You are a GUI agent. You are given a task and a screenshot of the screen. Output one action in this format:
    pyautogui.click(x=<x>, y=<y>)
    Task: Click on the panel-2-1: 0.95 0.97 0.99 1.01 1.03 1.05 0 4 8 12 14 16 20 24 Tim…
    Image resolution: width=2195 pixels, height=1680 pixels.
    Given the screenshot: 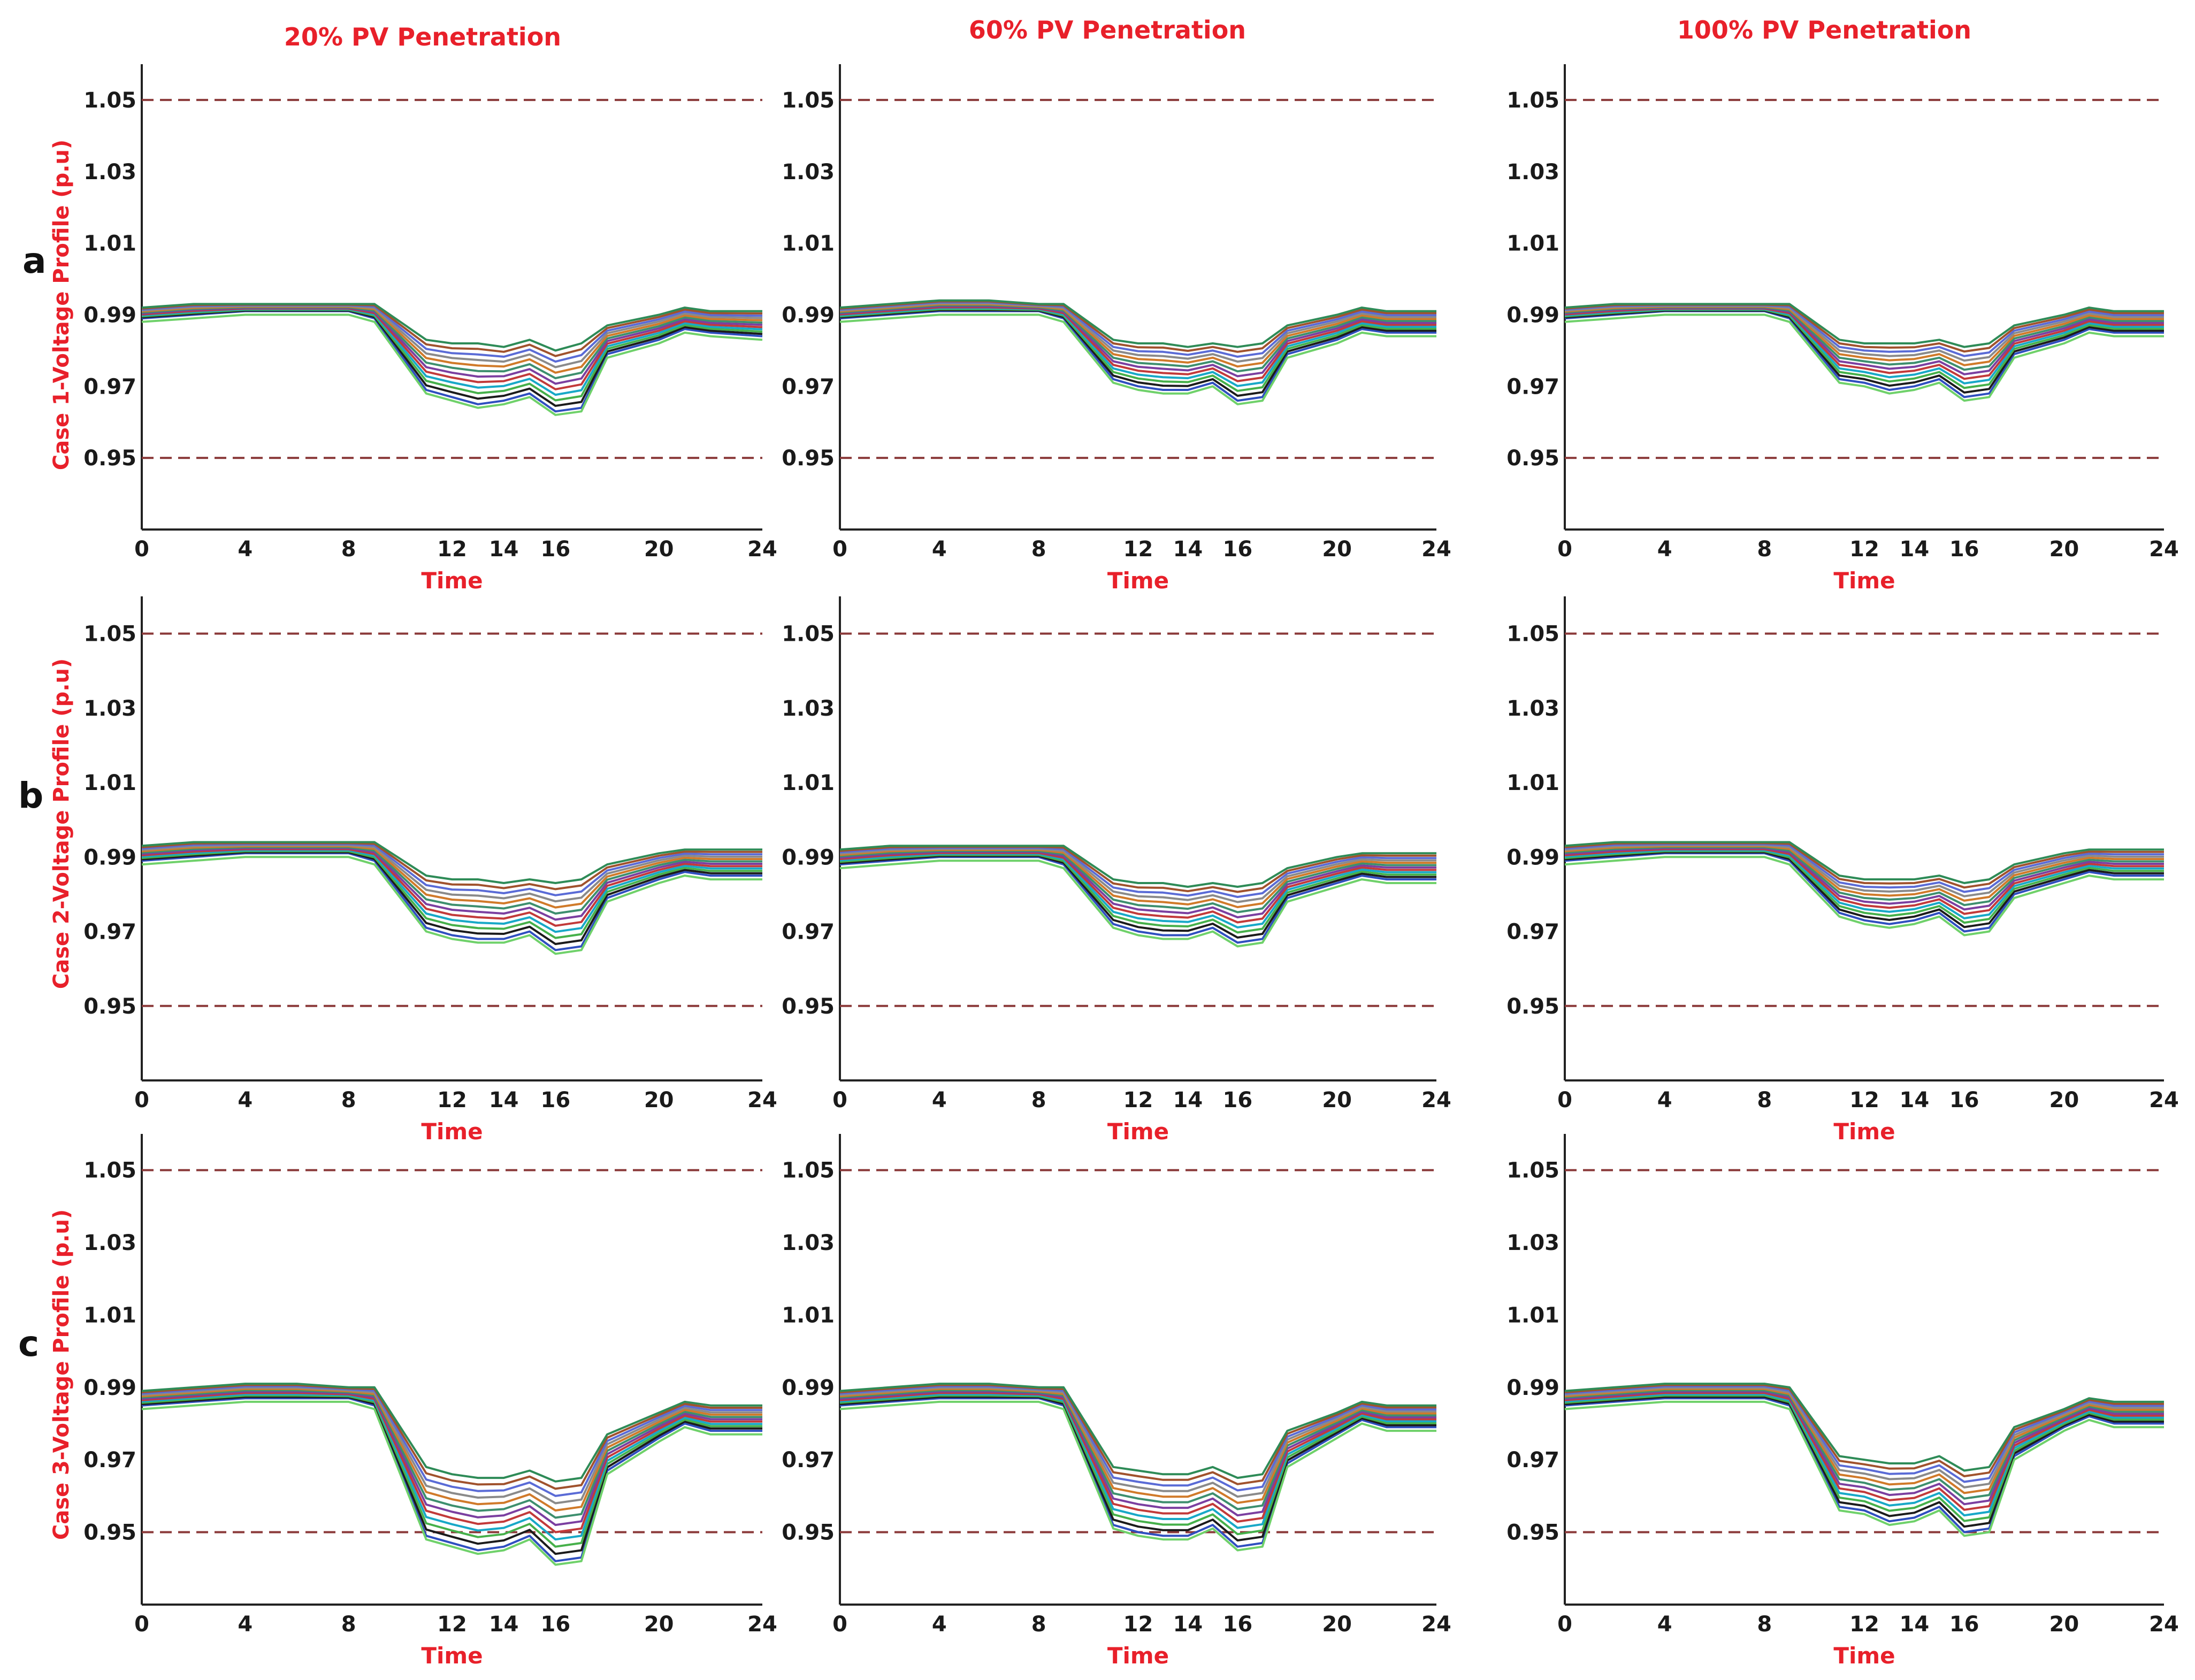 What is the action you would take?
    pyautogui.click(x=1116, y=1401)
    